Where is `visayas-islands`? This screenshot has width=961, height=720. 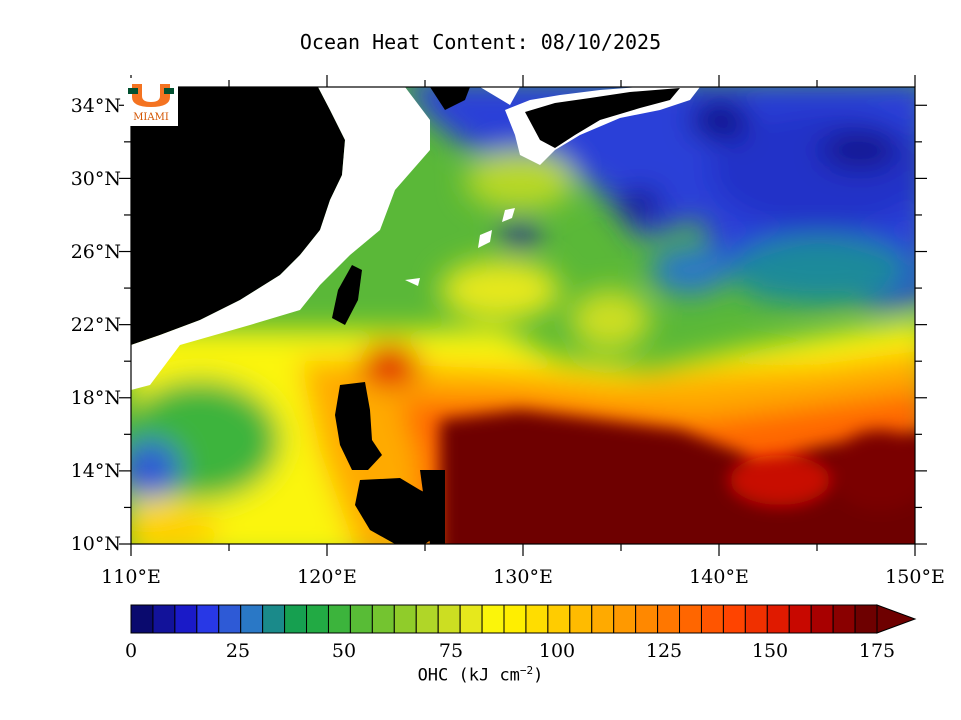
visayas-islands is located at coordinates (400, 511).